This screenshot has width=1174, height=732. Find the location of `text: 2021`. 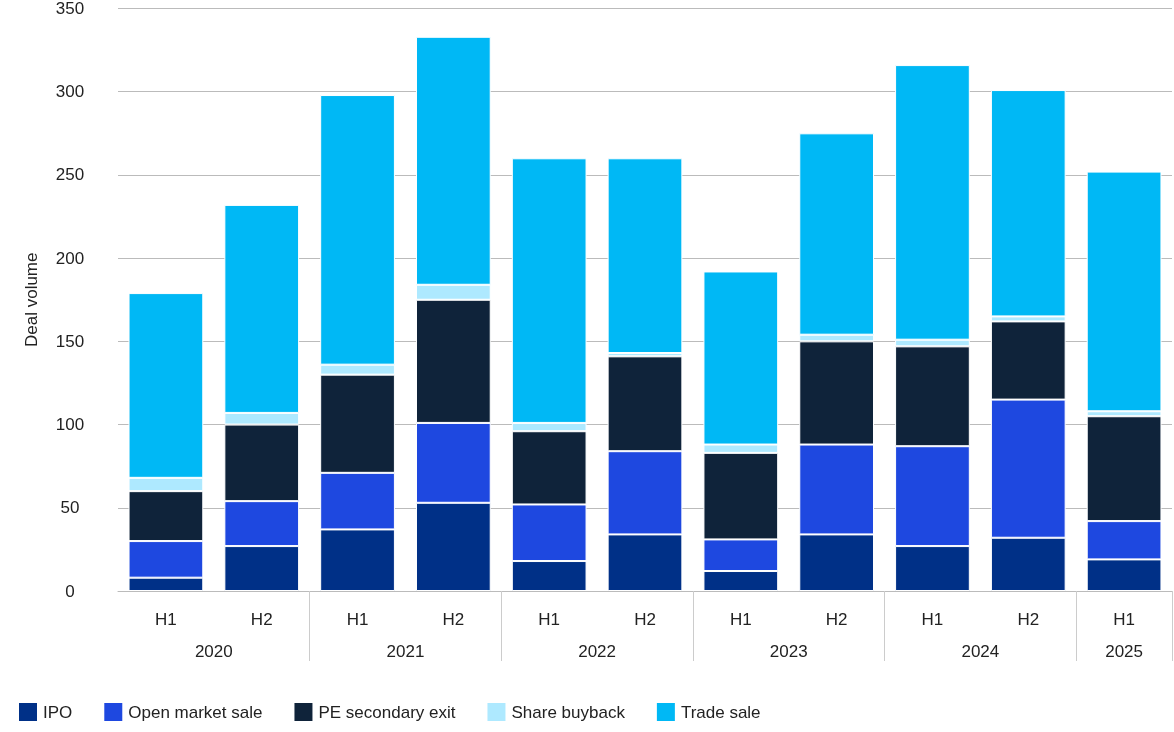

text: 2021 is located at coordinates (405, 651).